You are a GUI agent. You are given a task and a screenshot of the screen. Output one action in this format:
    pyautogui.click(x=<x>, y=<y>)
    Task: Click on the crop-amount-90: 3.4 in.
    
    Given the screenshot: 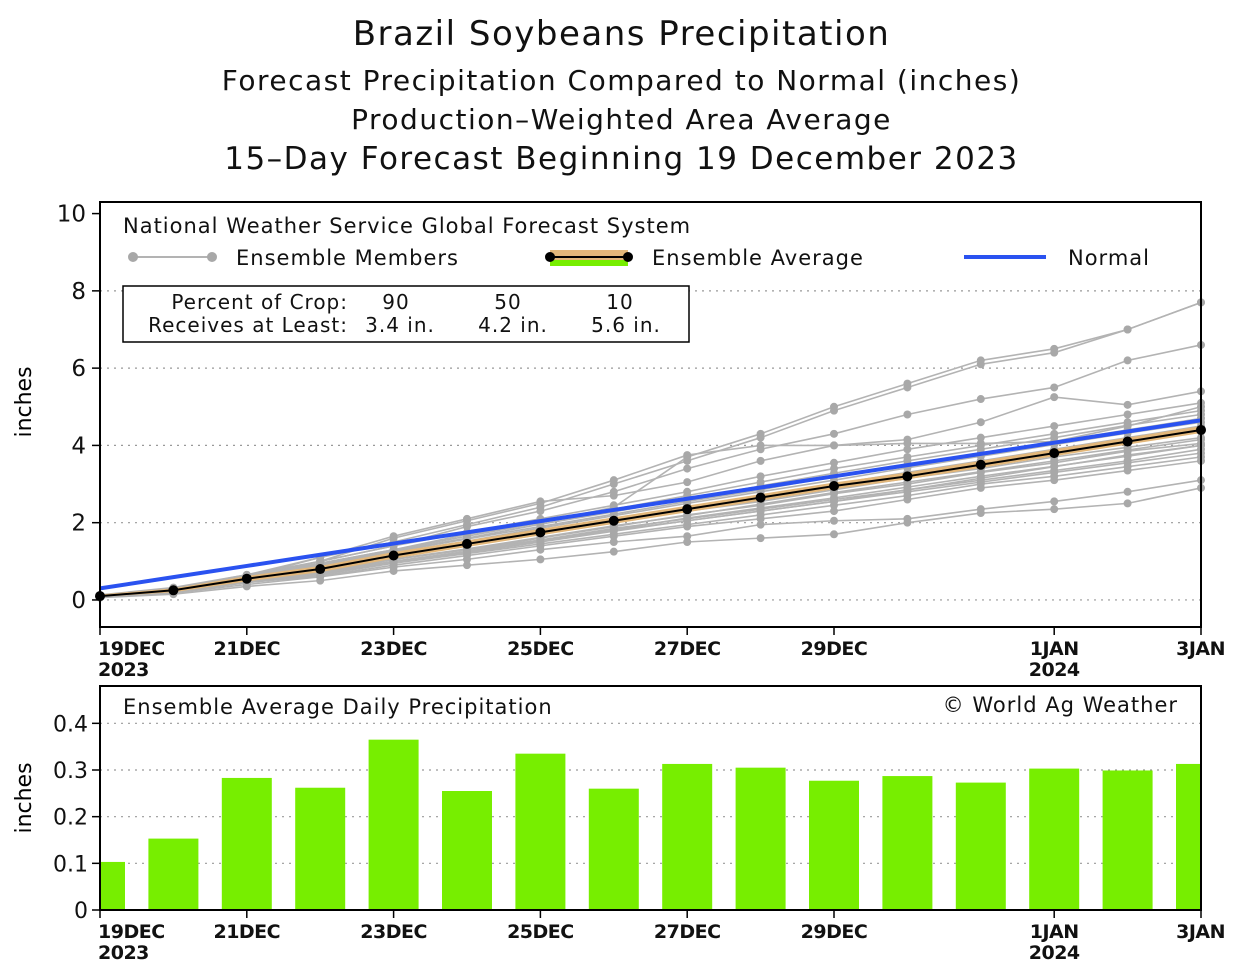 What is the action you would take?
    pyautogui.click(x=400, y=325)
    